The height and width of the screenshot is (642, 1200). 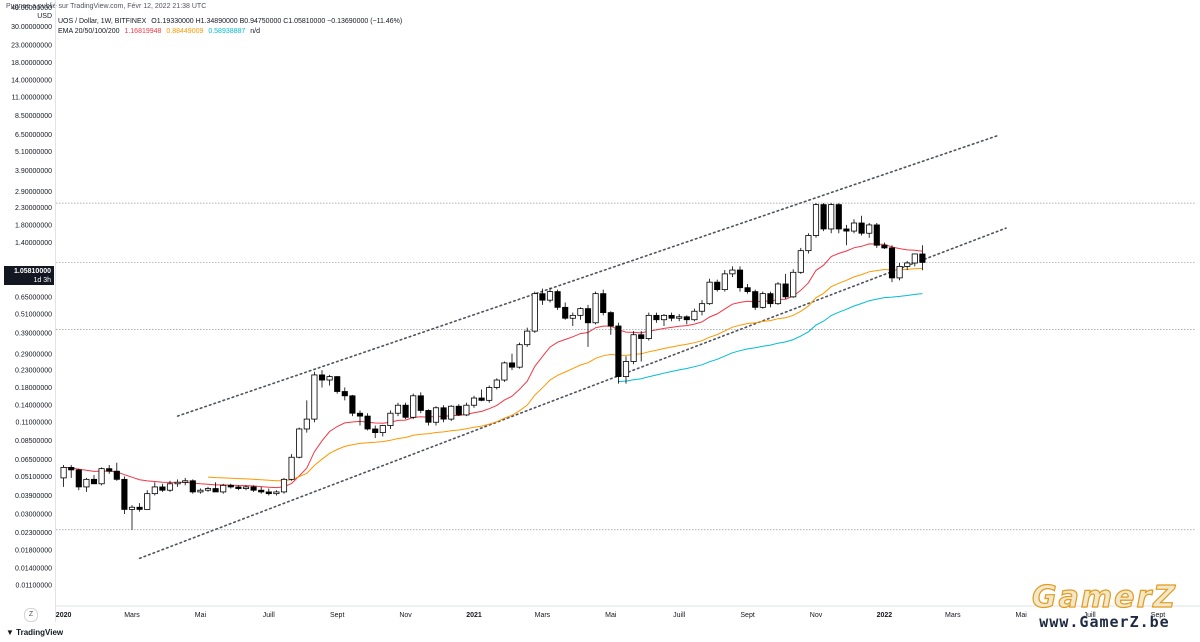 What do you see at coordinates (102, 21) in the screenshot?
I see `legend-symbol: UOS / Dollar, 1W, BITFINEX` at bounding box center [102, 21].